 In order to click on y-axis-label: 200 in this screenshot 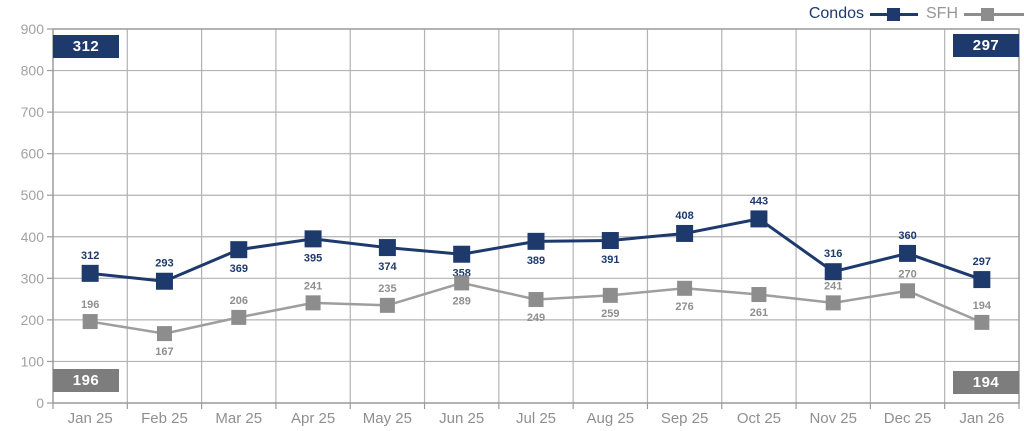, I will do `click(33, 320)`.